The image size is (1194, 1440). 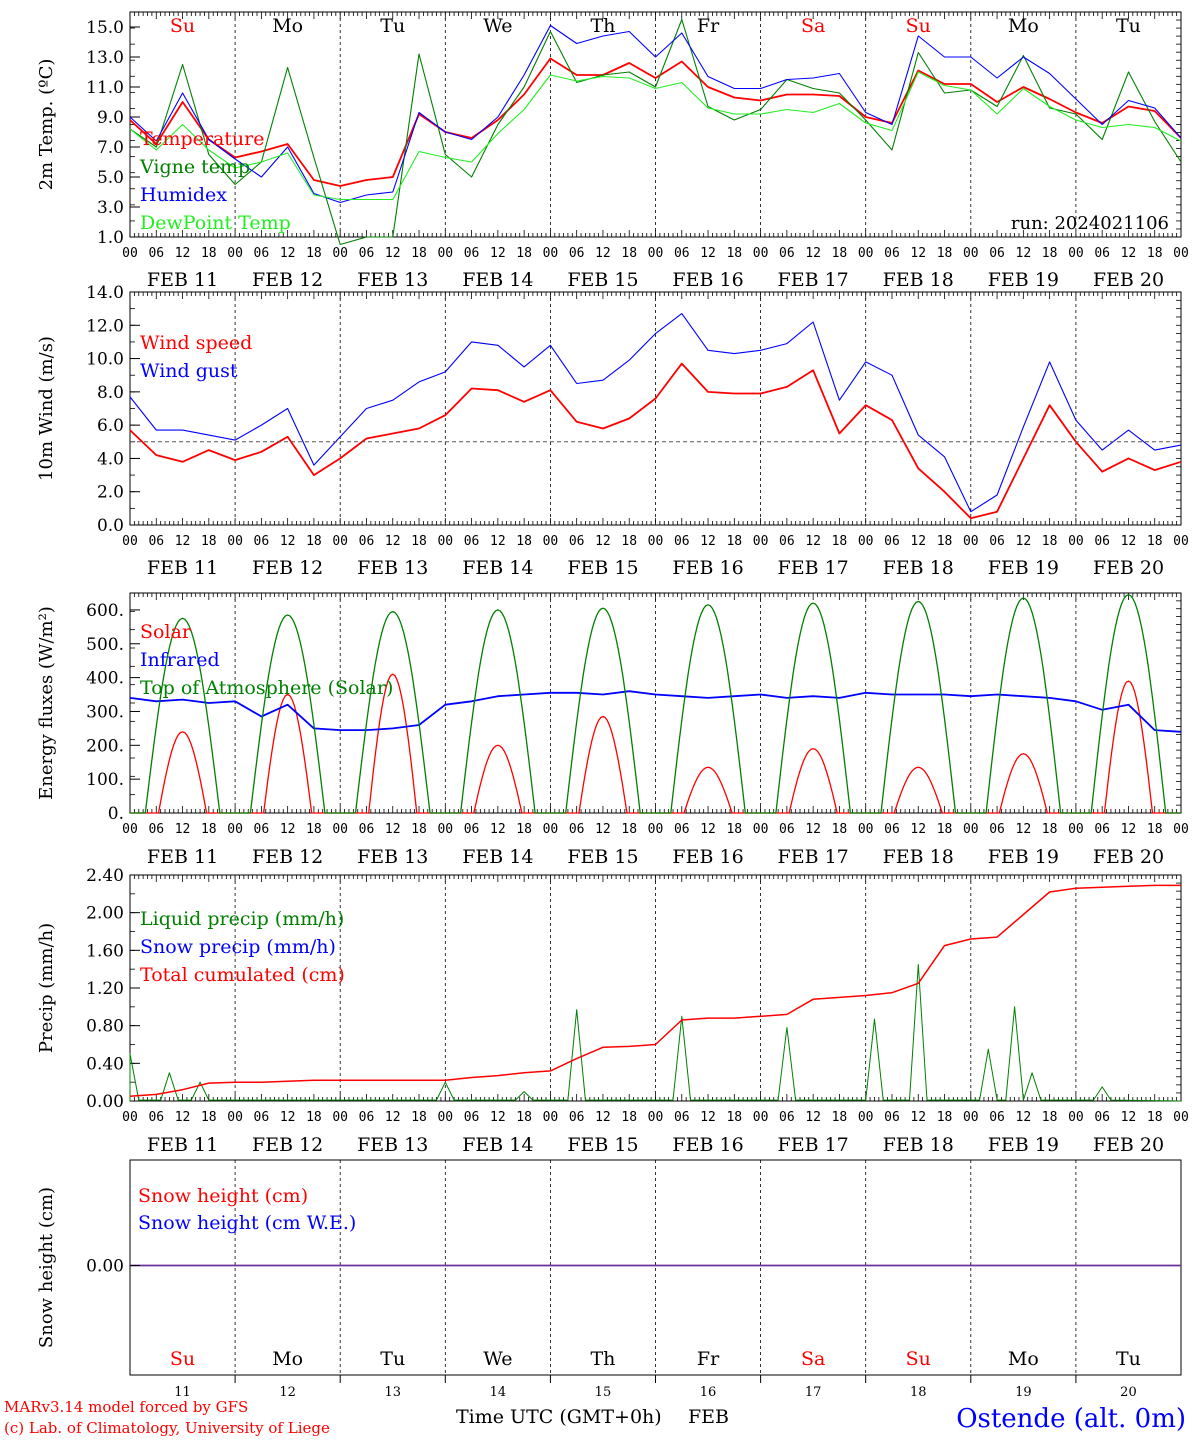 What do you see at coordinates (813, 1145) in the screenshot?
I see `precip-date-label: FEB 17` at bounding box center [813, 1145].